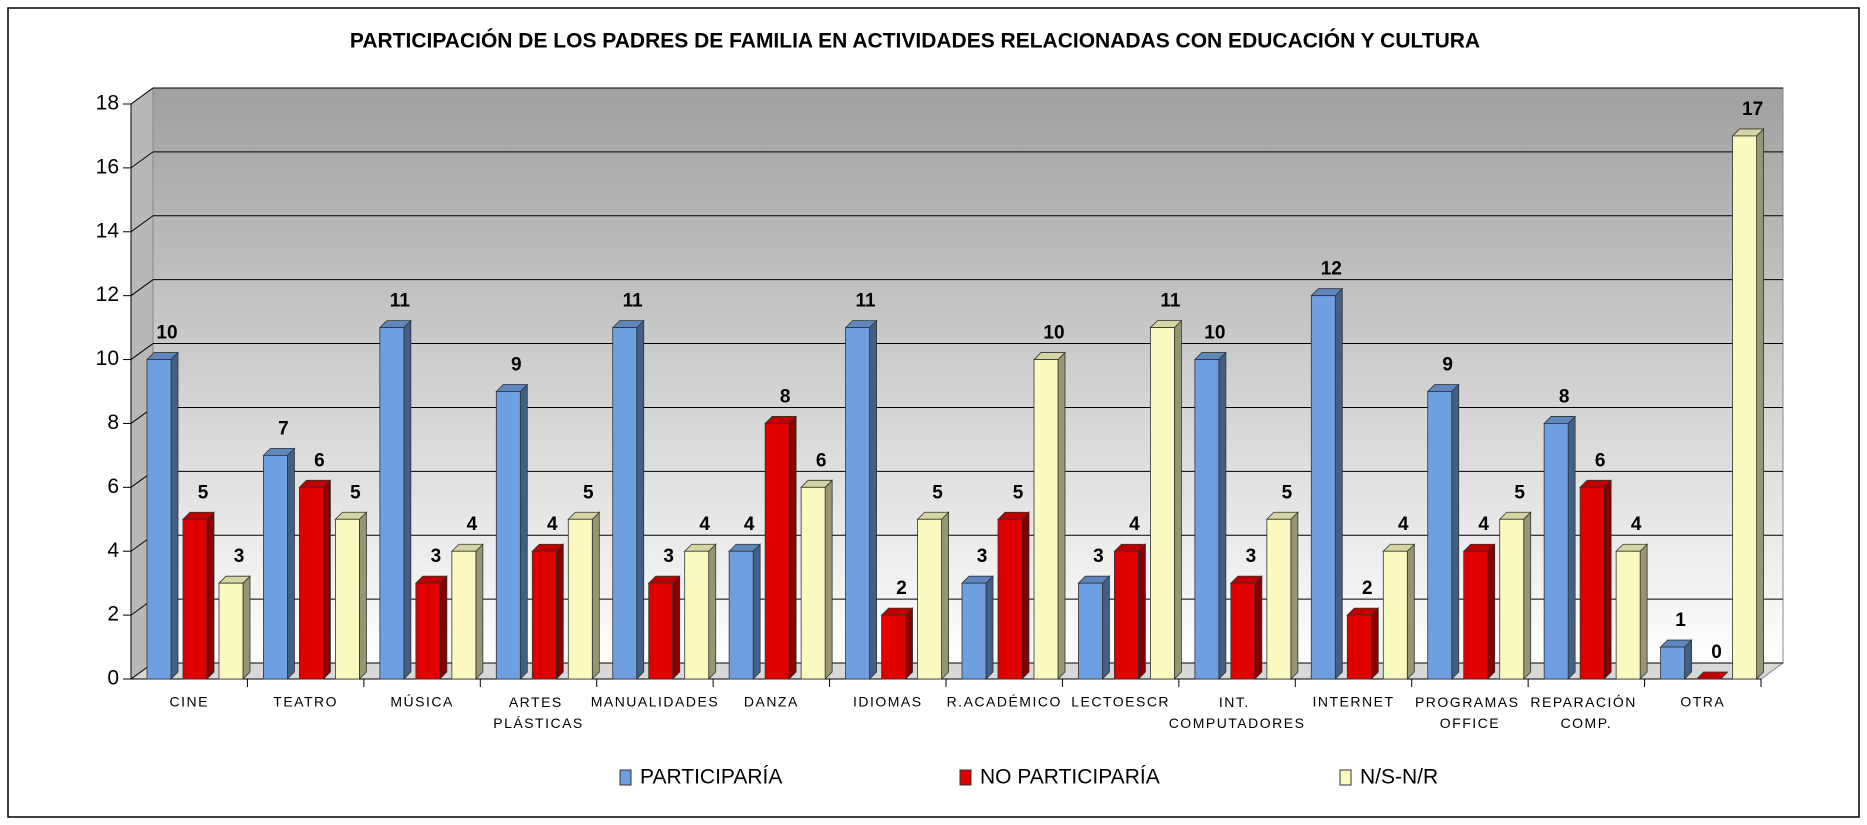  I want to click on value-label: 17, so click(1752, 109).